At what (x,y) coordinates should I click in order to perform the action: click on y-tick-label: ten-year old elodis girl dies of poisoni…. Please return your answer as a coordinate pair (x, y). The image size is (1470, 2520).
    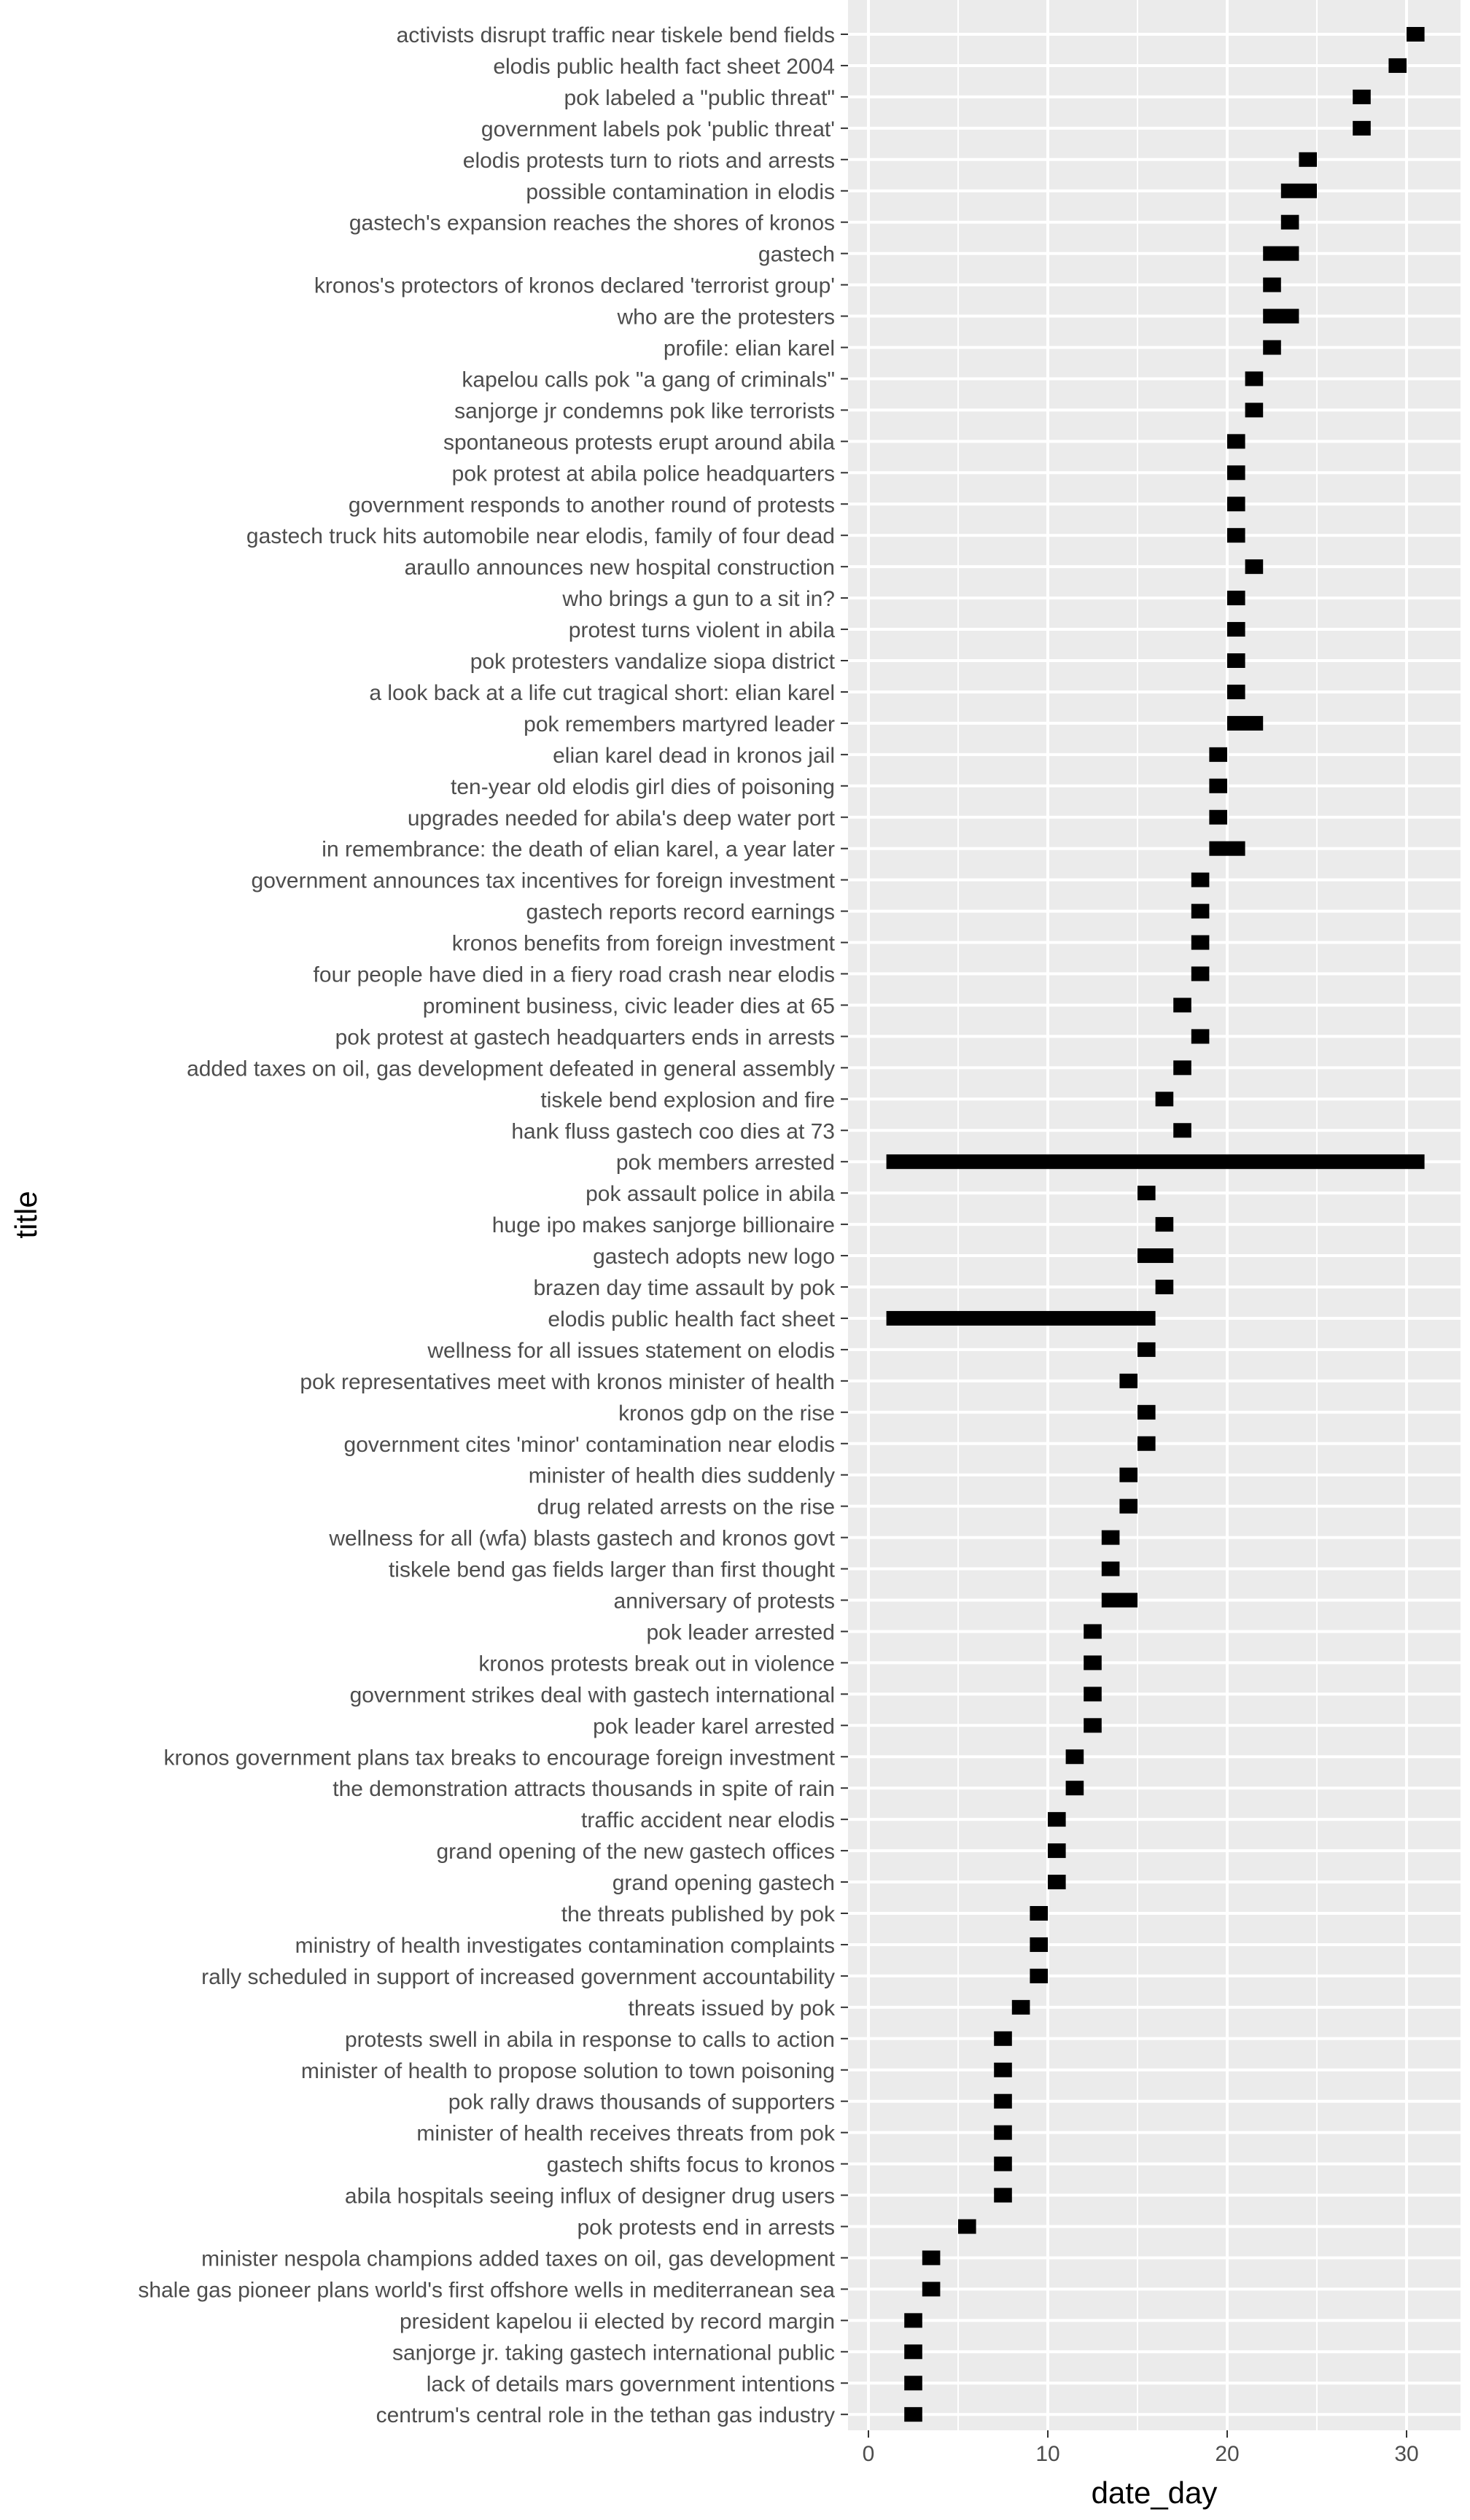
    Looking at the image, I should click on (643, 787).